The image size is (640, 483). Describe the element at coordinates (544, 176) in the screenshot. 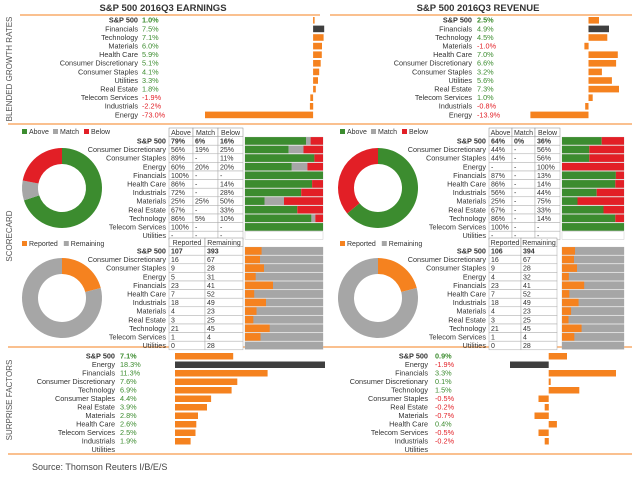

I see `revenue-scorecard-cell-value: 13%` at that location.